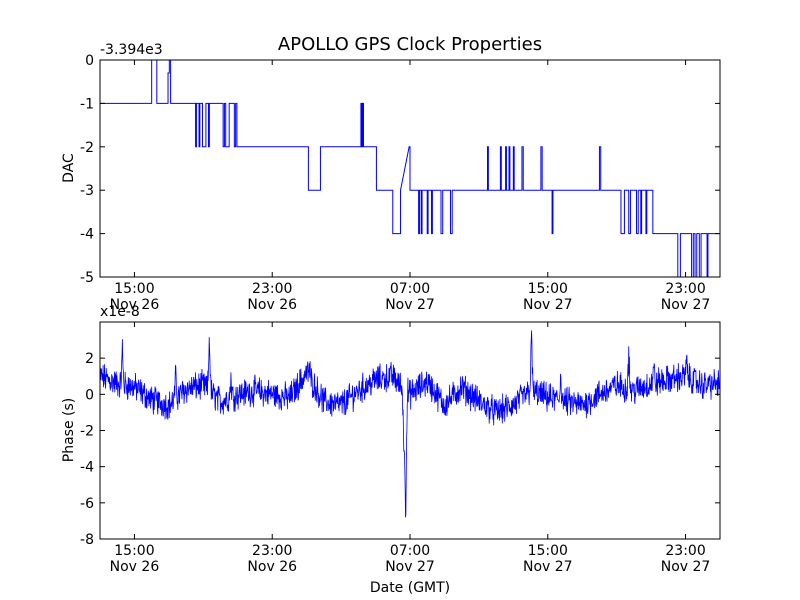 This screenshot has height=600, width=800. I want to click on phase-x-axis-label: Date (GMT), so click(410, 588).